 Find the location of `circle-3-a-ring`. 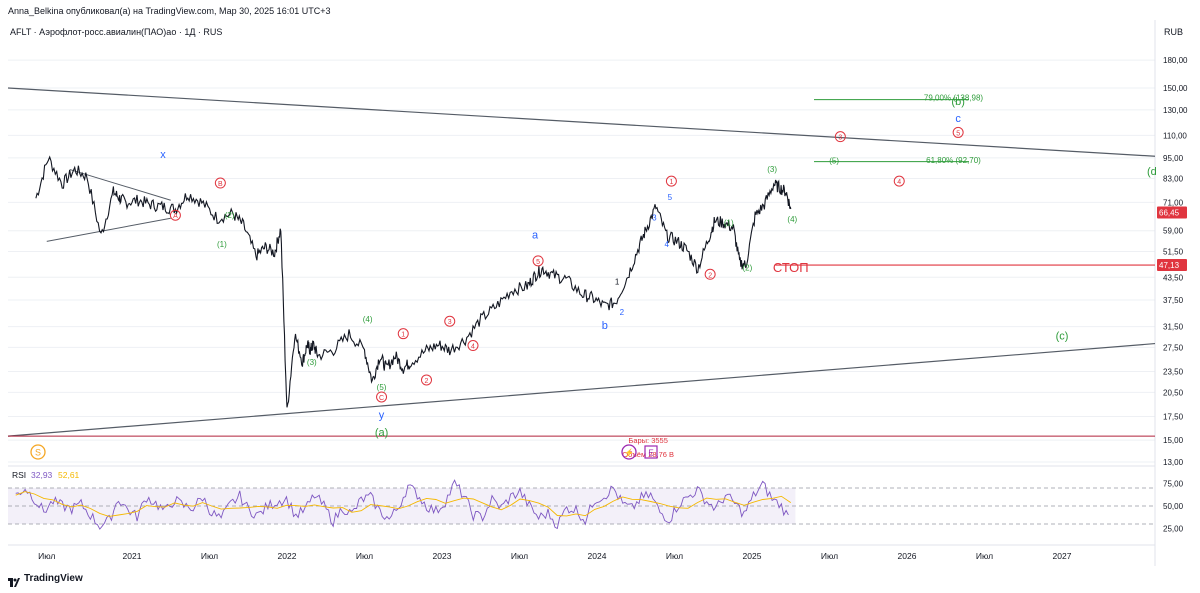

circle-3-a-ring is located at coordinates (450, 321).